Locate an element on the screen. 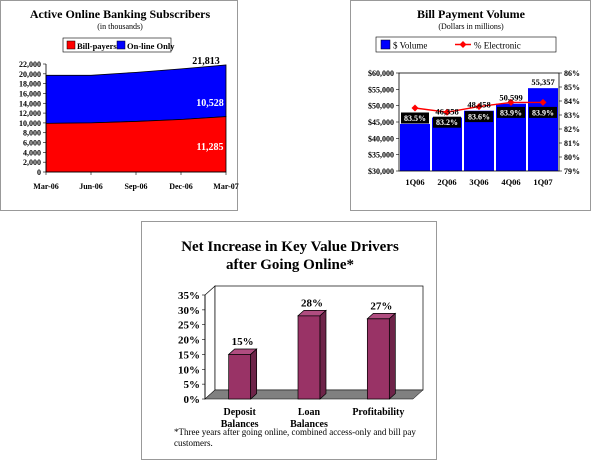 This screenshot has width=591, height=466. bar-profitability is located at coordinates (378, 359).